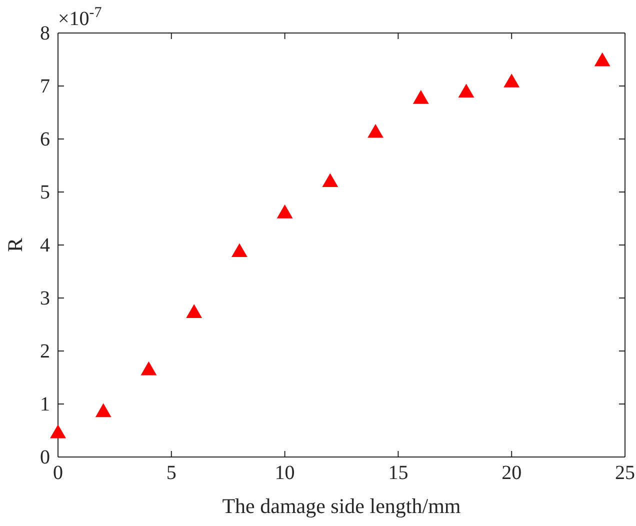 Image resolution: width=636 pixels, height=526 pixels. What do you see at coordinates (45, 298) in the screenshot?
I see `y-tick-label: 3` at bounding box center [45, 298].